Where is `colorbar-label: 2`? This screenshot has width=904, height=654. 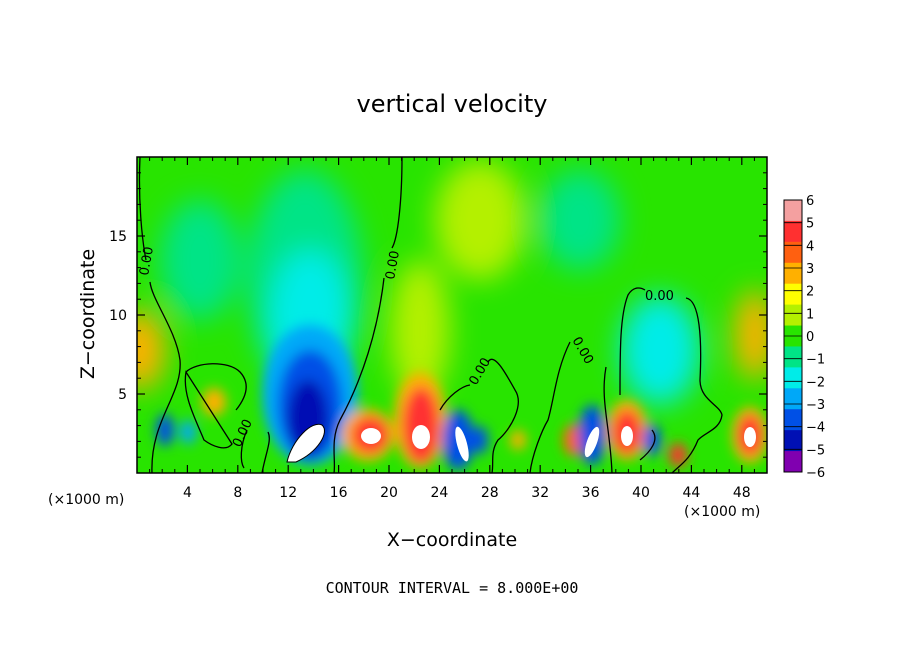 colorbar-label: 2 is located at coordinates (810, 292).